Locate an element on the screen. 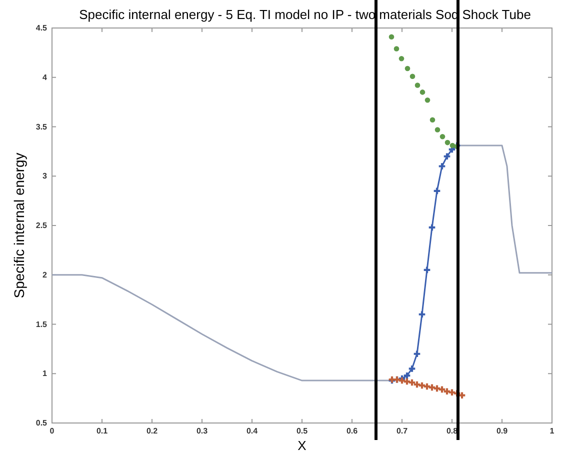 The height and width of the screenshot is (454, 567). y-tick-label: 1.5 is located at coordinates (42, 324).